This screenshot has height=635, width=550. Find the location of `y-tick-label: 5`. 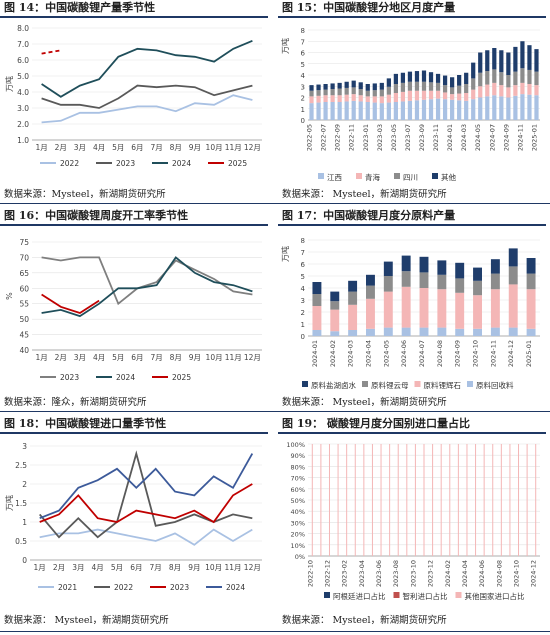

y-tick-label: 5 is located at coordinates (303, 65).